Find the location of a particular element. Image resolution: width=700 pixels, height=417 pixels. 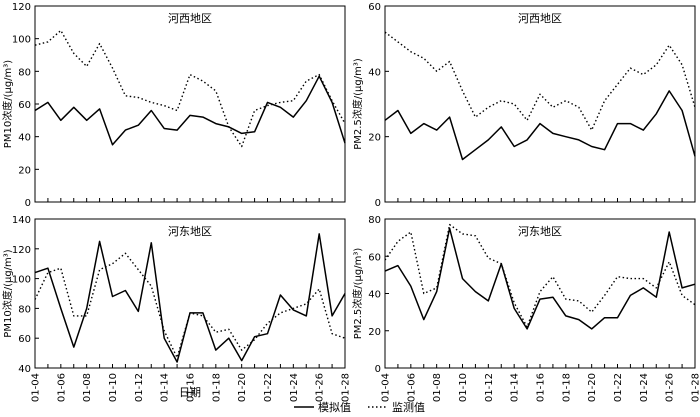

legend-obs-label: 监测值 is located at coordinates (408, 407).